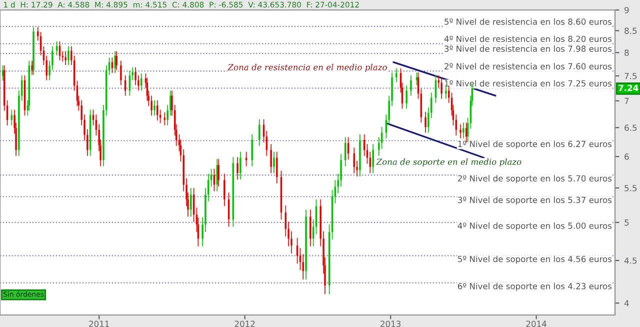 The height and width of the screenshot is (327, 640). What do you see at coordinates (535, 260) in the screenshot?
I see `ref-line-label: 5º Nivel de soporte en los 4.56 euros` at bounding box center [535, 260].